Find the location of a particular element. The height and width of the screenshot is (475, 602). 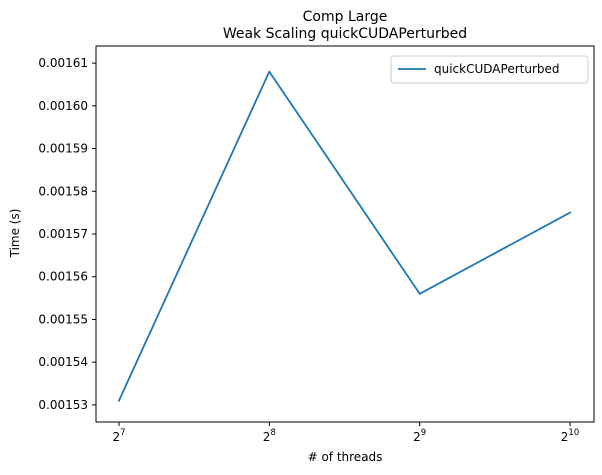

x-tick-exponent: 8 is located at coordinates (272, 433).